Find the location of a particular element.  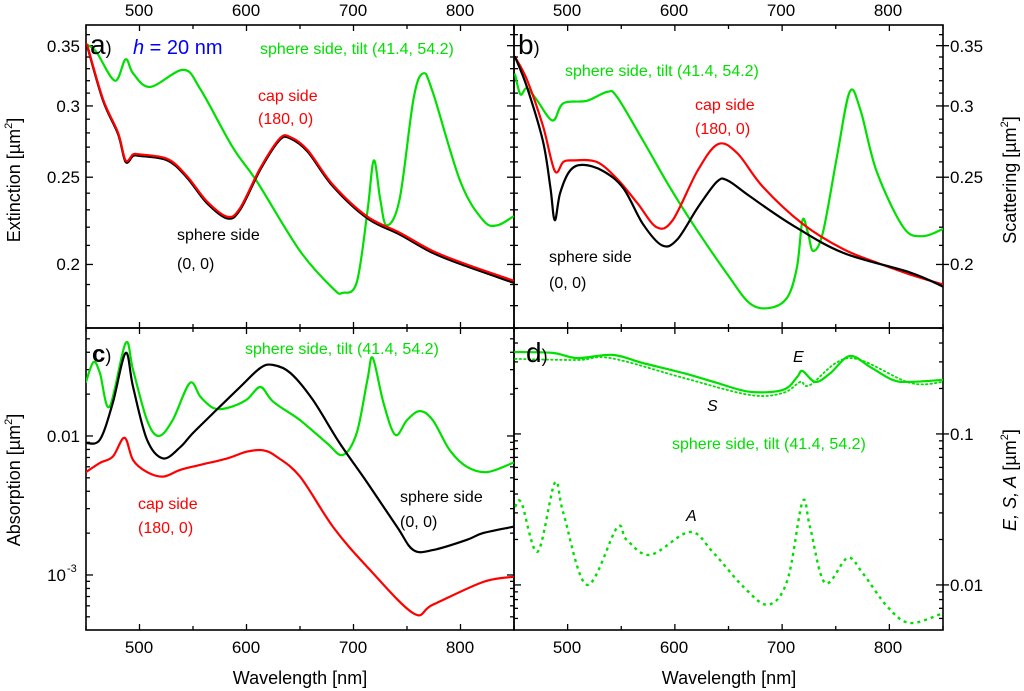

series-c-red-solid is located at coordinates (300, 526).